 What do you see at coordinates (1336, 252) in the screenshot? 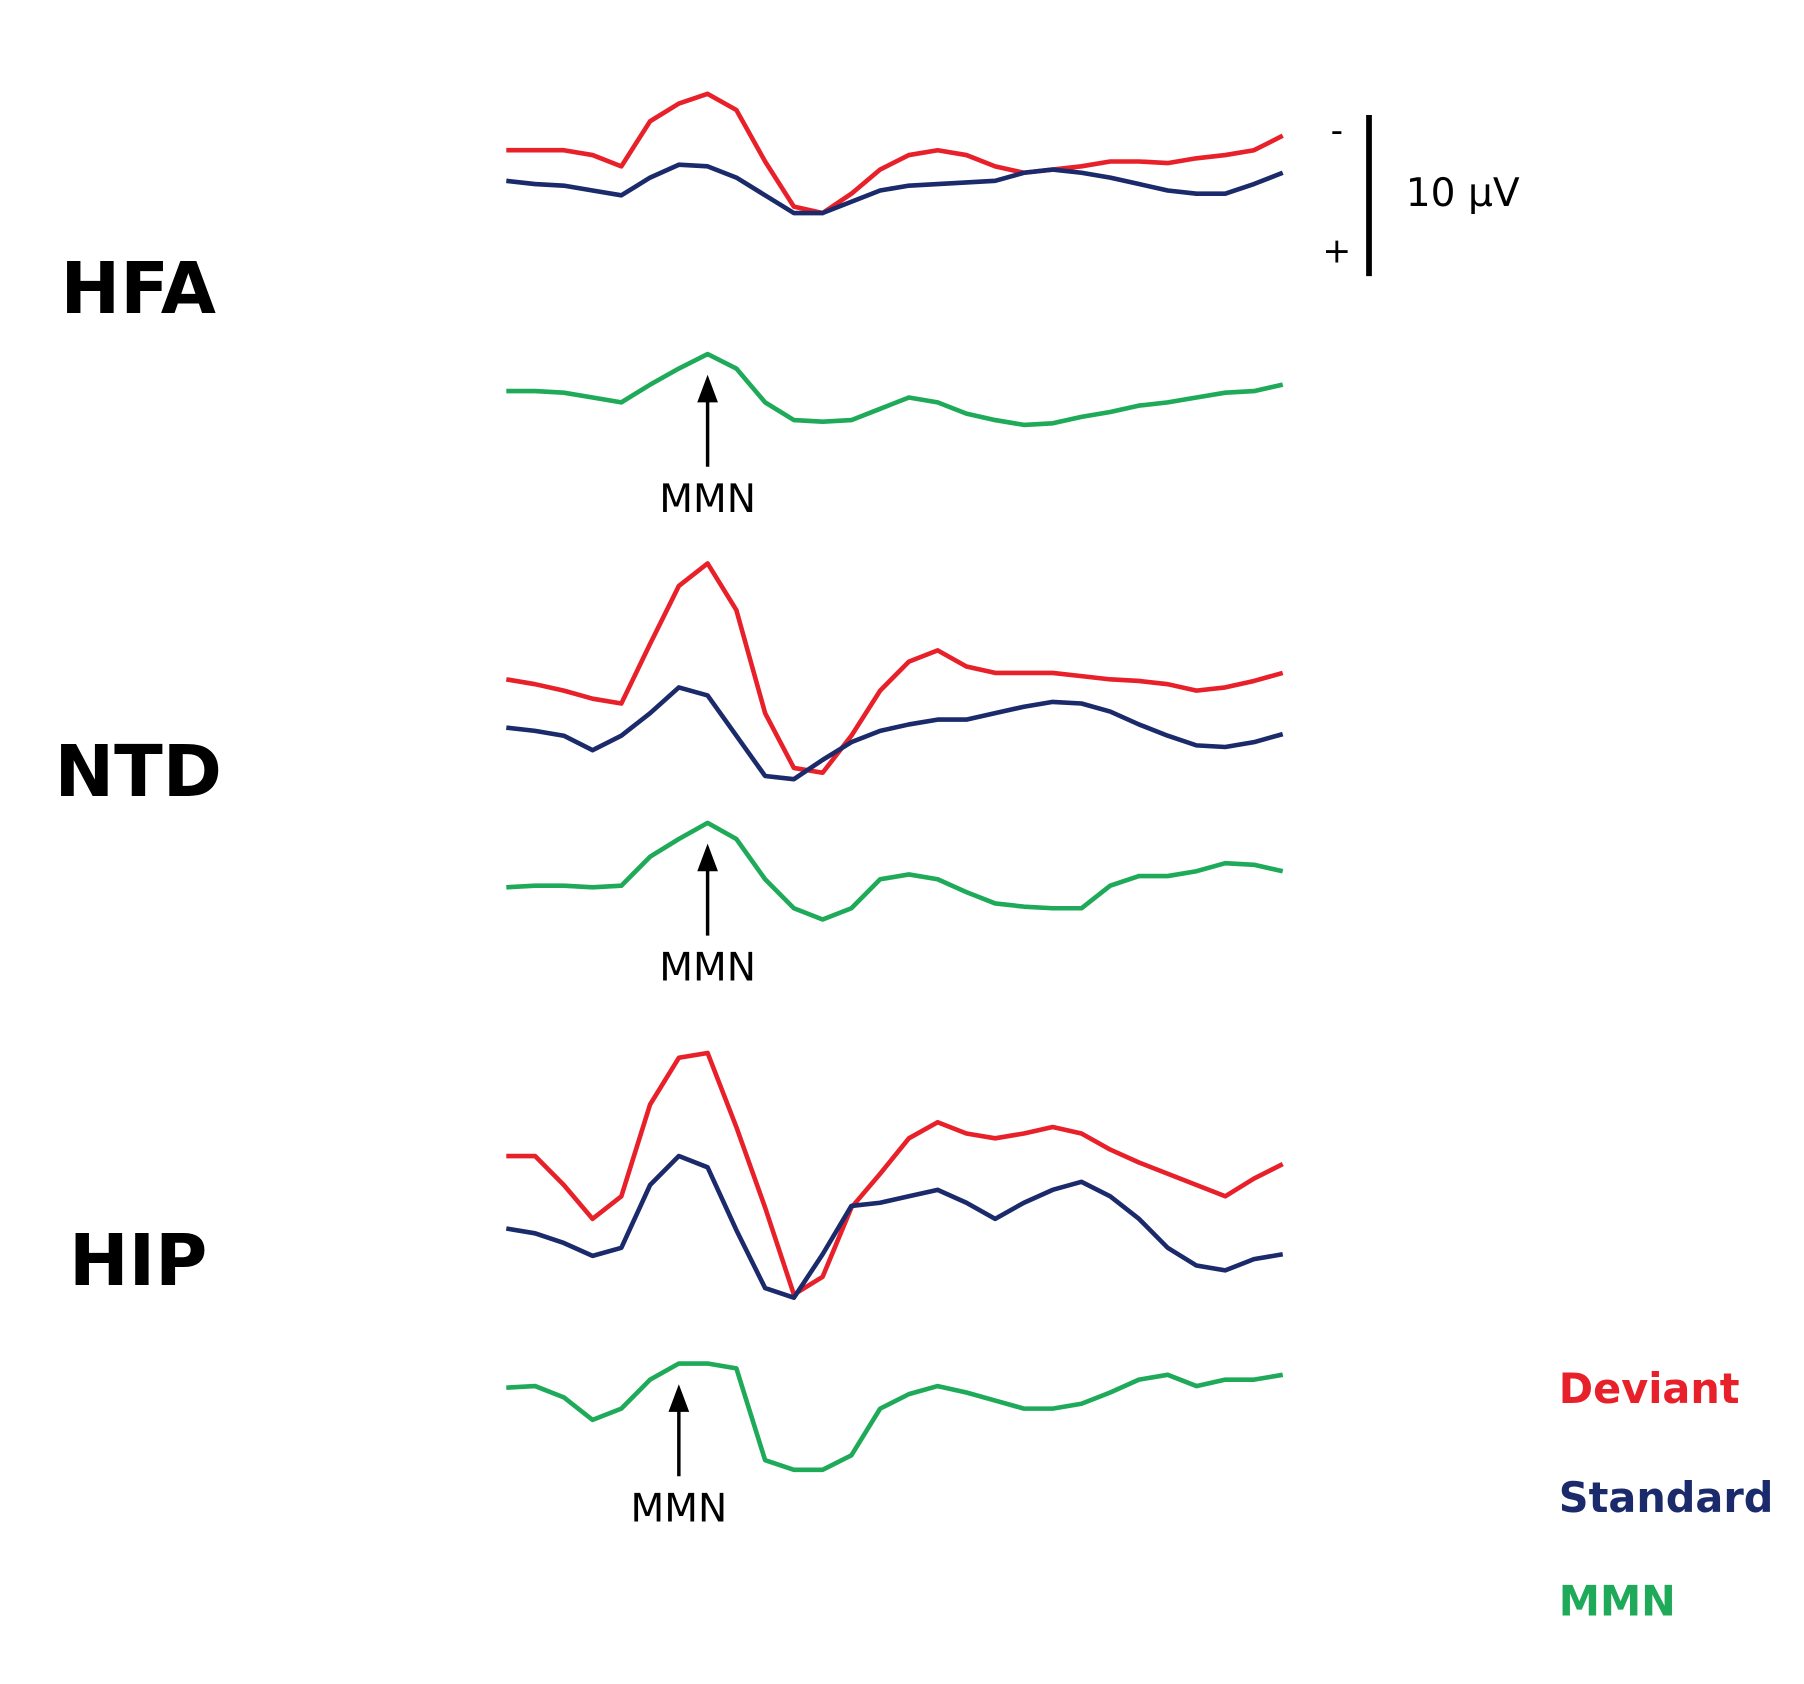
I see `scale-sign: +` at bounding box center [1336, 252].